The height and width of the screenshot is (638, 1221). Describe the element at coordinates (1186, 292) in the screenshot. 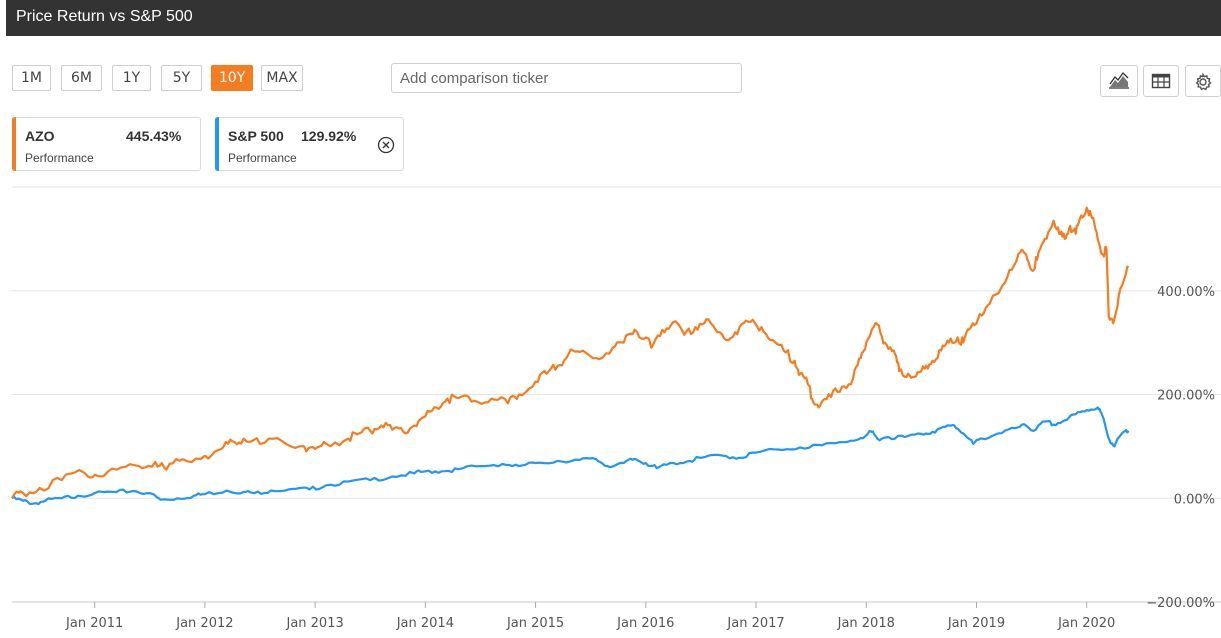

I see `y-tick-label: 400.00%` at that location.